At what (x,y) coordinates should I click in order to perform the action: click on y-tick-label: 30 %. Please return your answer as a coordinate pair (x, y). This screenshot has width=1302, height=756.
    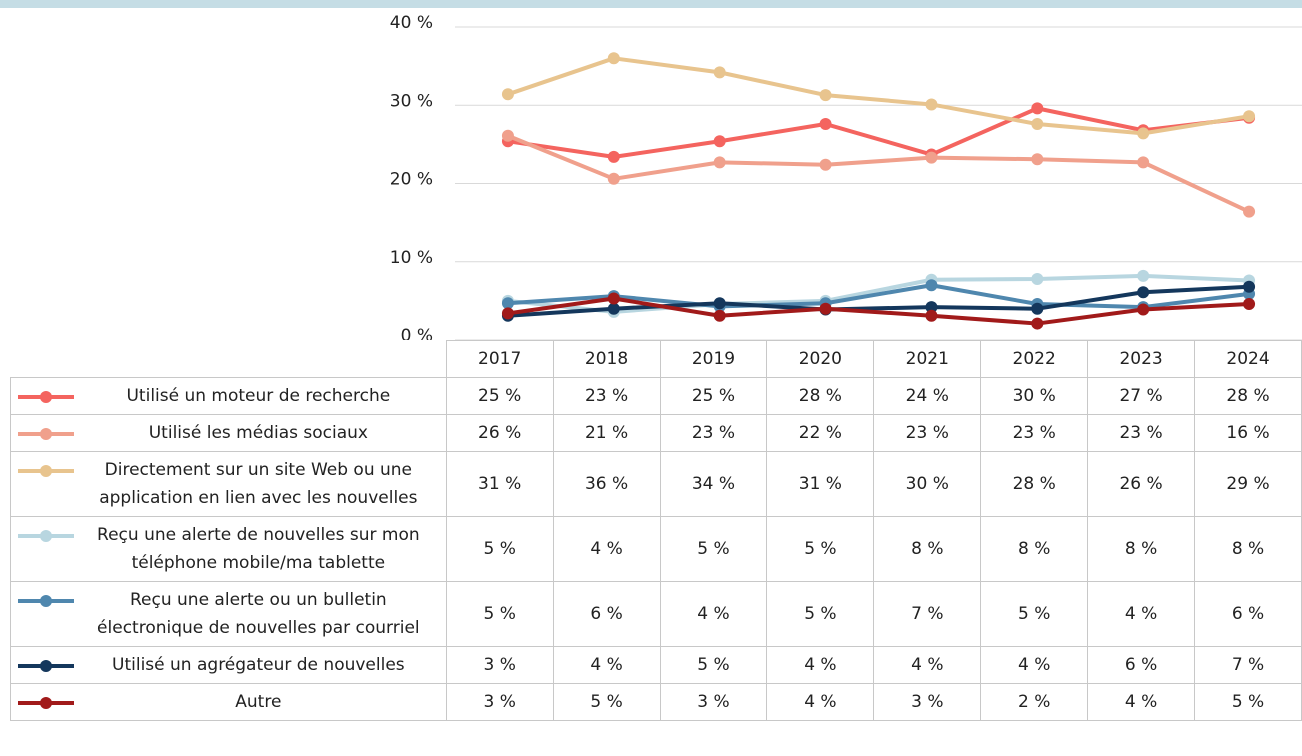
    Looking at the image, I should click on (411, 101).